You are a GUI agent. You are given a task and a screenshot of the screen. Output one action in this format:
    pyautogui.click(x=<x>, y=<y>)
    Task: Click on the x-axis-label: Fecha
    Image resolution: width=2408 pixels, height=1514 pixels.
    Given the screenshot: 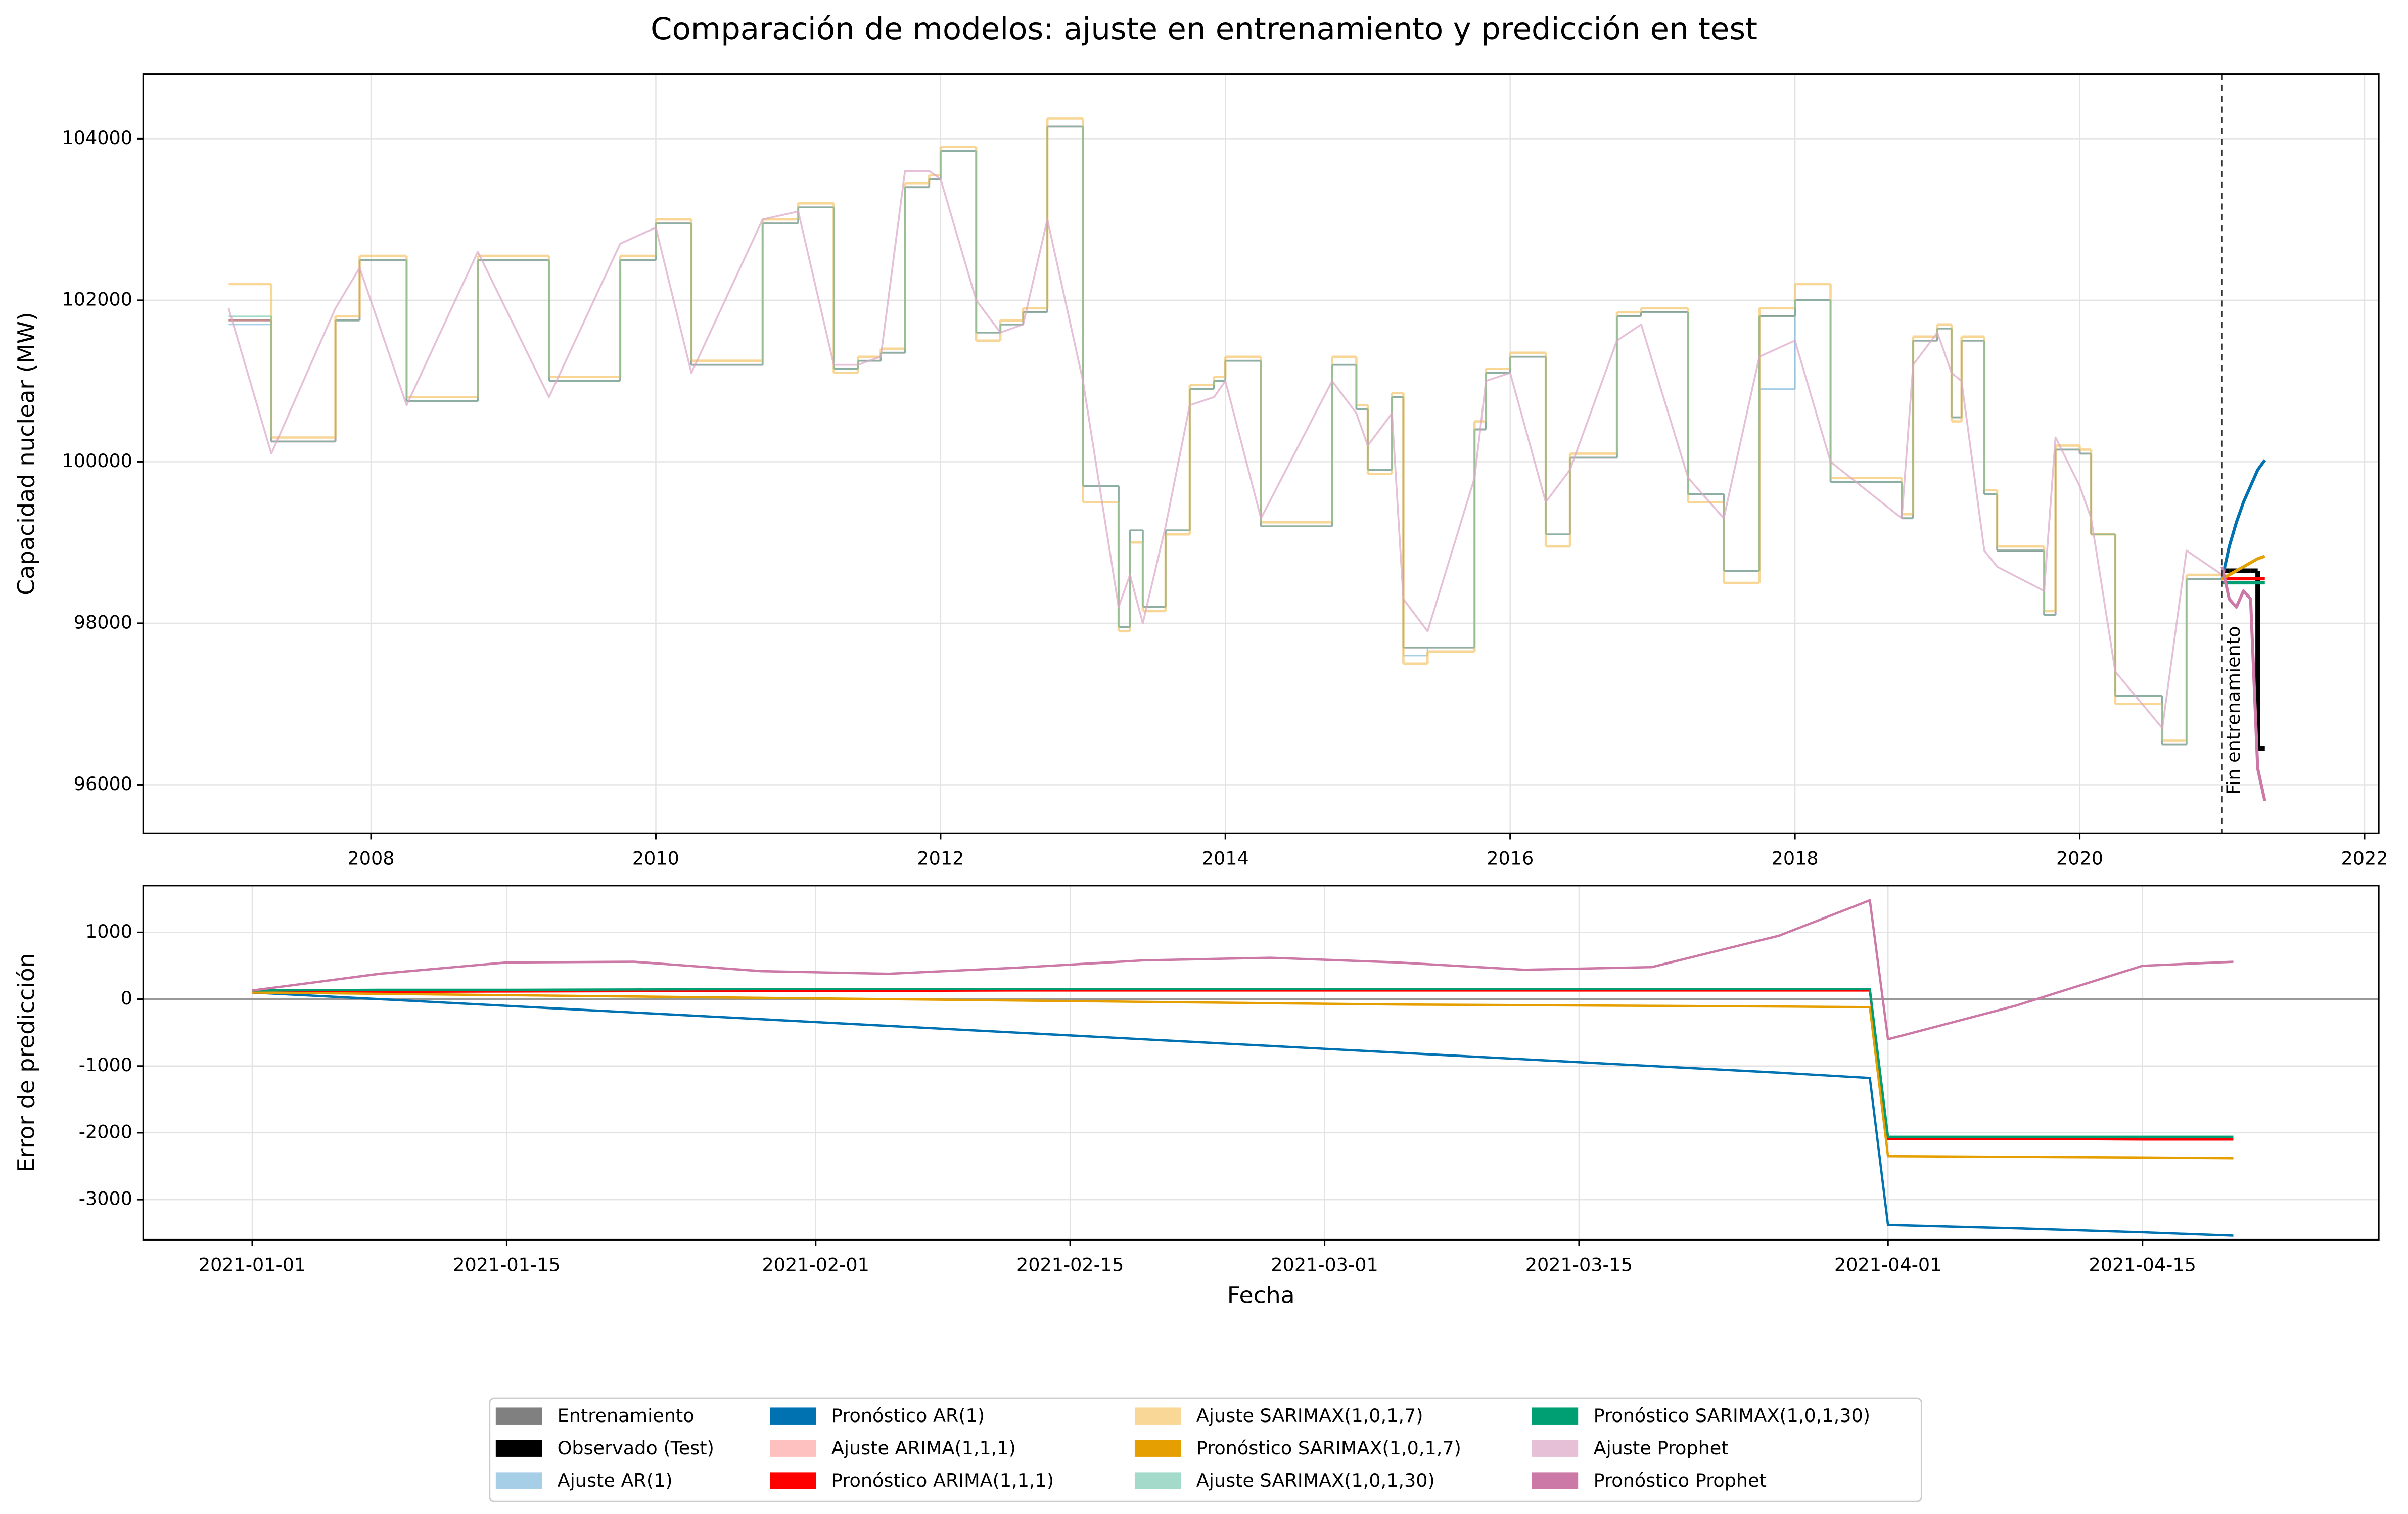 What is the action you would take?
    pyautogui.click(x=1261, y=1295)
    